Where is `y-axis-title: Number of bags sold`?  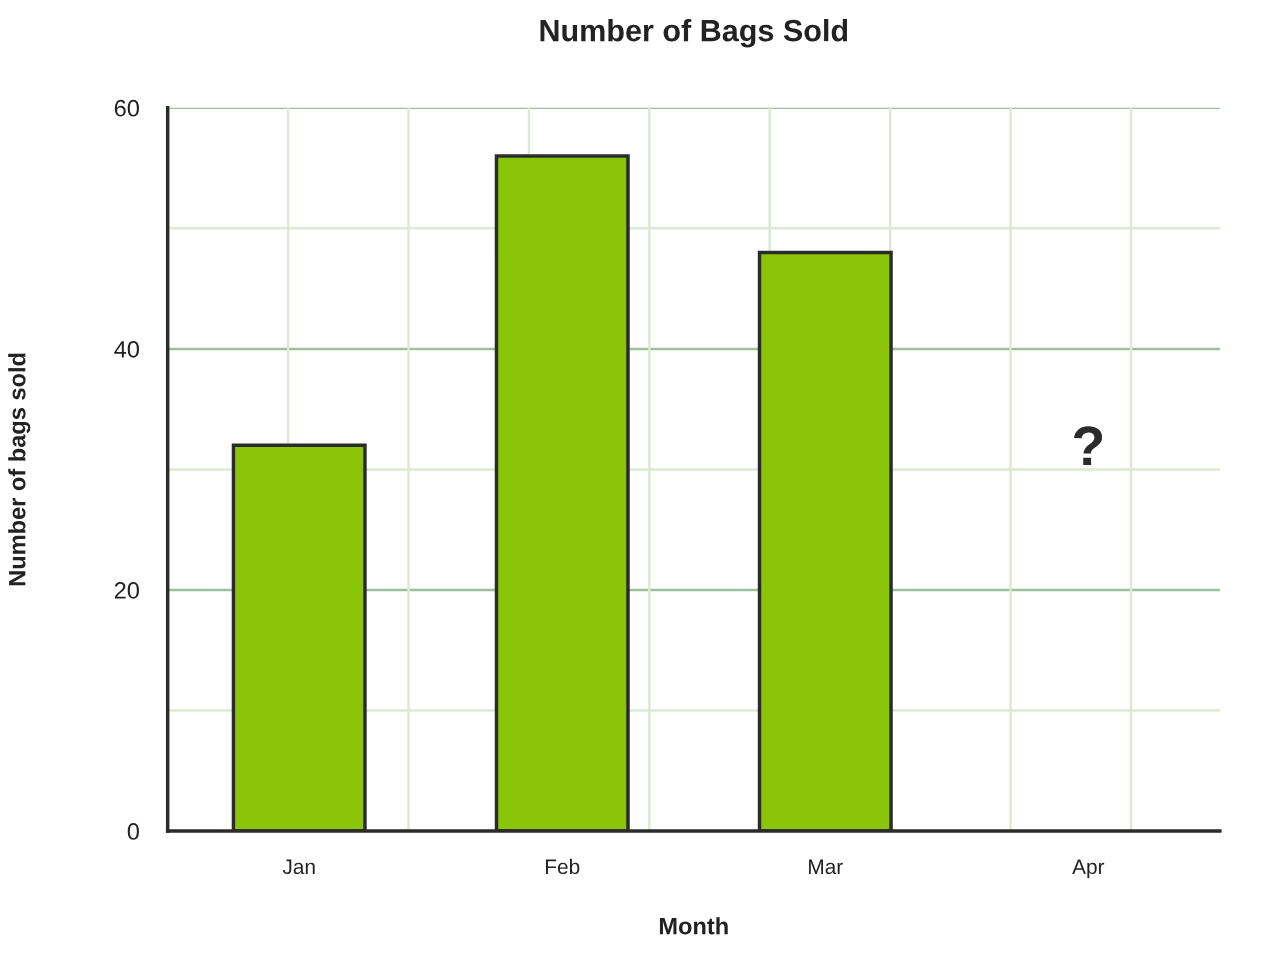 y-axis-title: Number of bags sold is located at coordinates (19, 469).